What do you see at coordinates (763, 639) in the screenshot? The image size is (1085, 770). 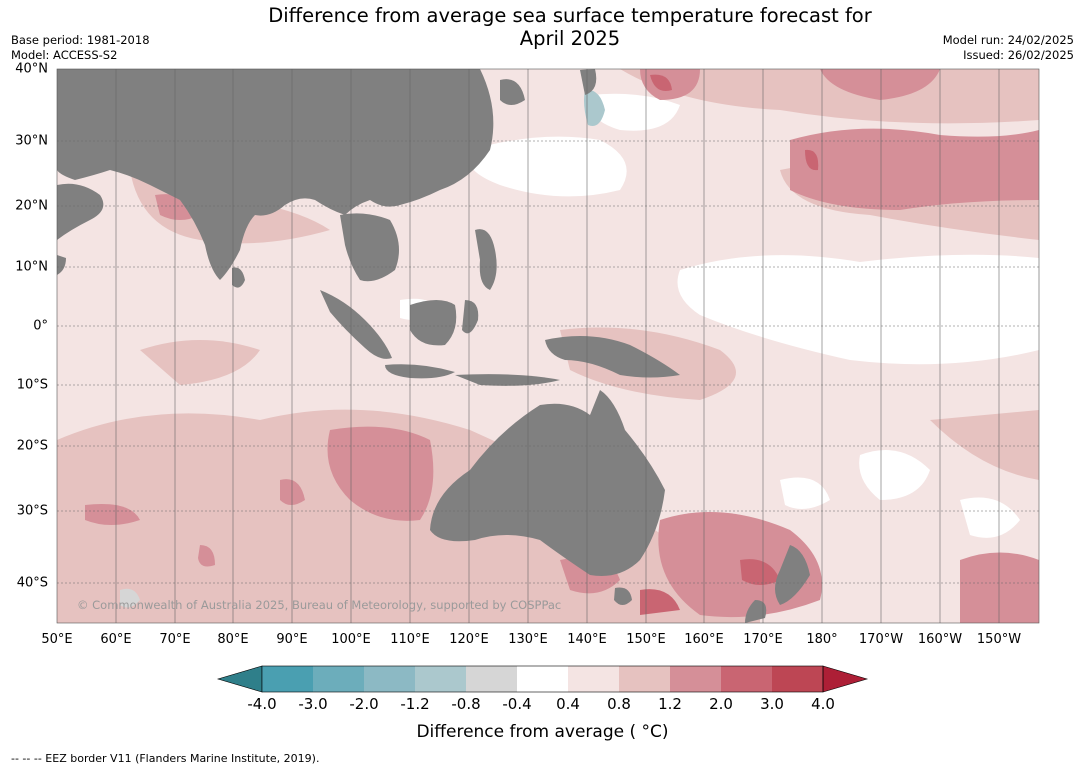 I see `lon-tick-170e: 170°E` at bounding box center [763, 639].